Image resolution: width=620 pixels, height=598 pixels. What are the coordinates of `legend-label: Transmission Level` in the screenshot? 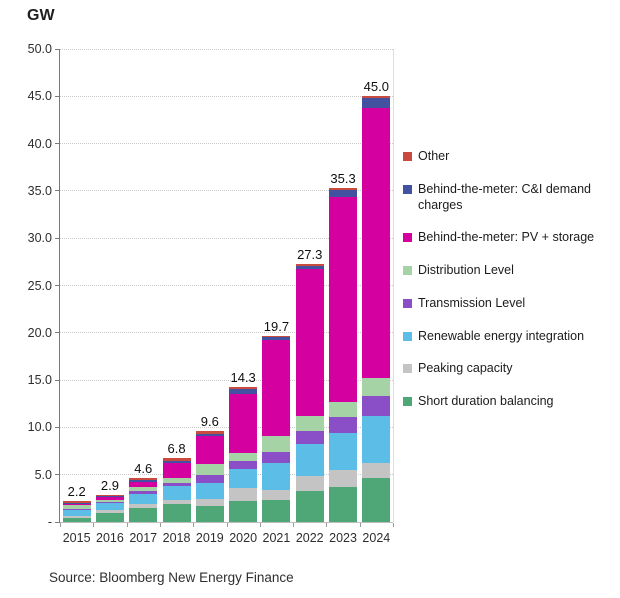 It's located at (472, 302).